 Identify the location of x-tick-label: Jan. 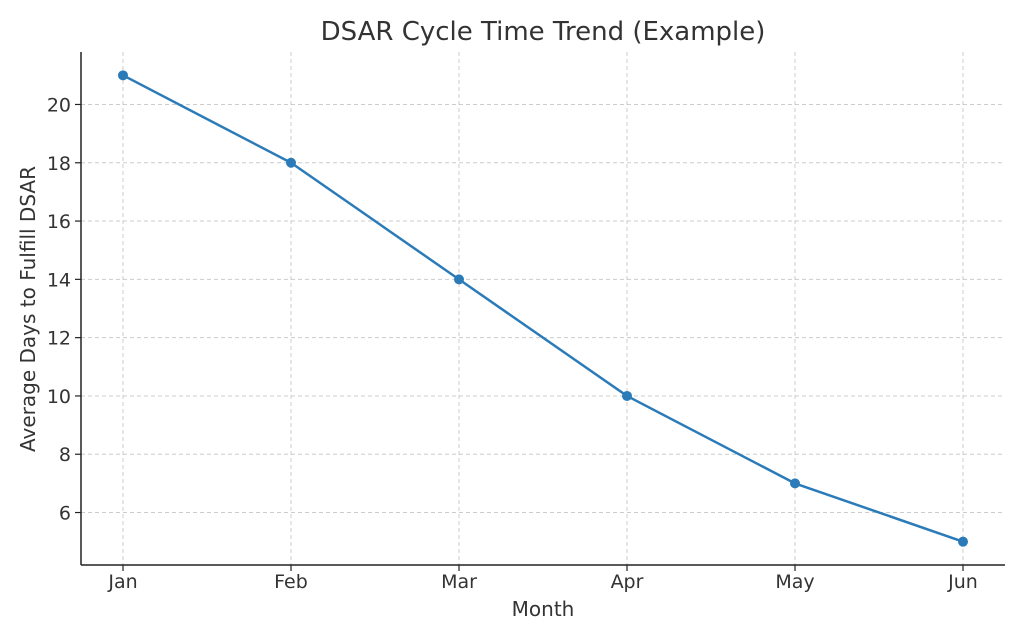
(122, 582).